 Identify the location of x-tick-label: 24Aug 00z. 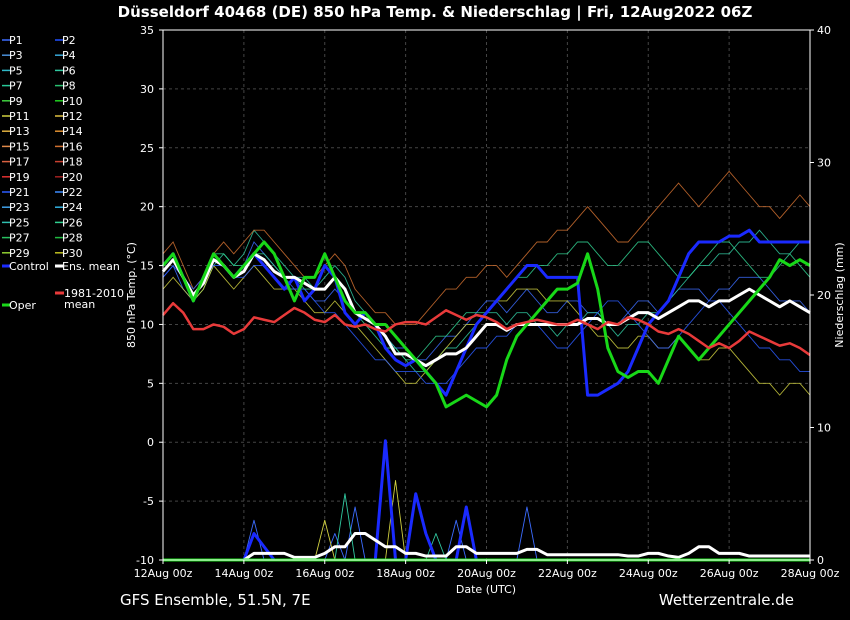
(648, 573).